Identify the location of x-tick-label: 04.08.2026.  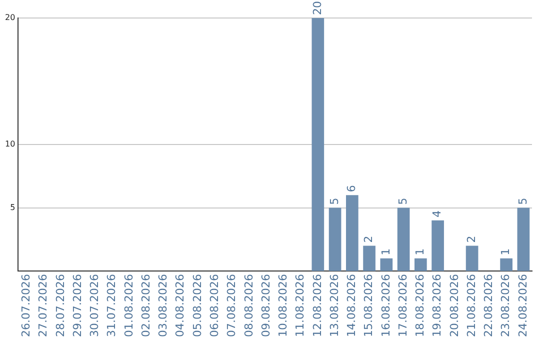
(180, 306).